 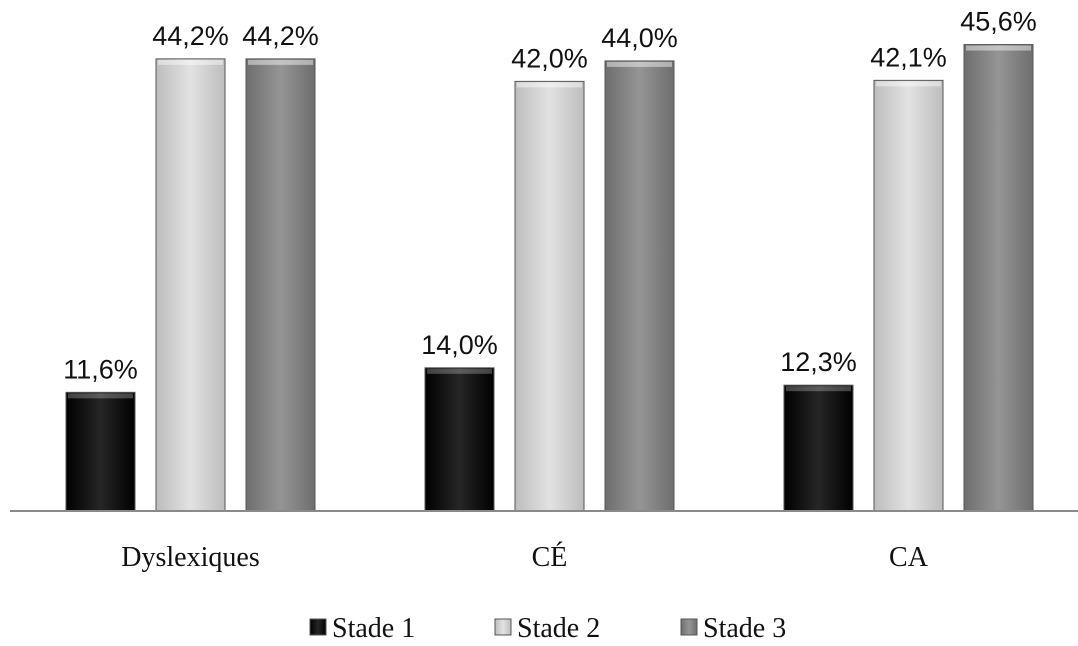 I want to click on data-label: 45,6%, so click(x=998, y=22).